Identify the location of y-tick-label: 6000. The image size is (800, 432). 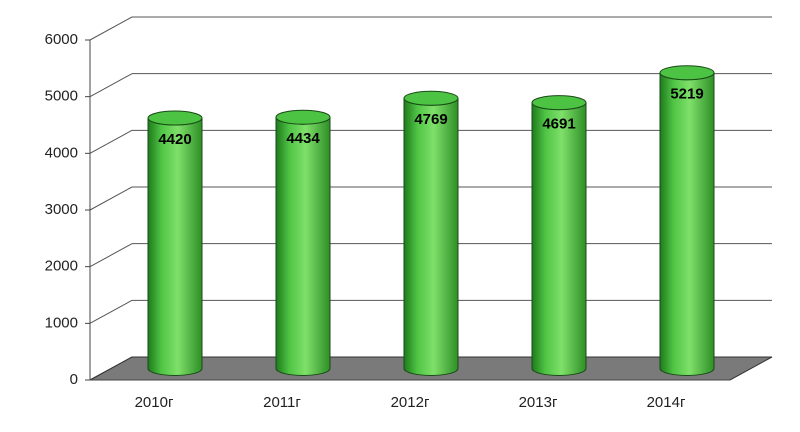
(61, 39).